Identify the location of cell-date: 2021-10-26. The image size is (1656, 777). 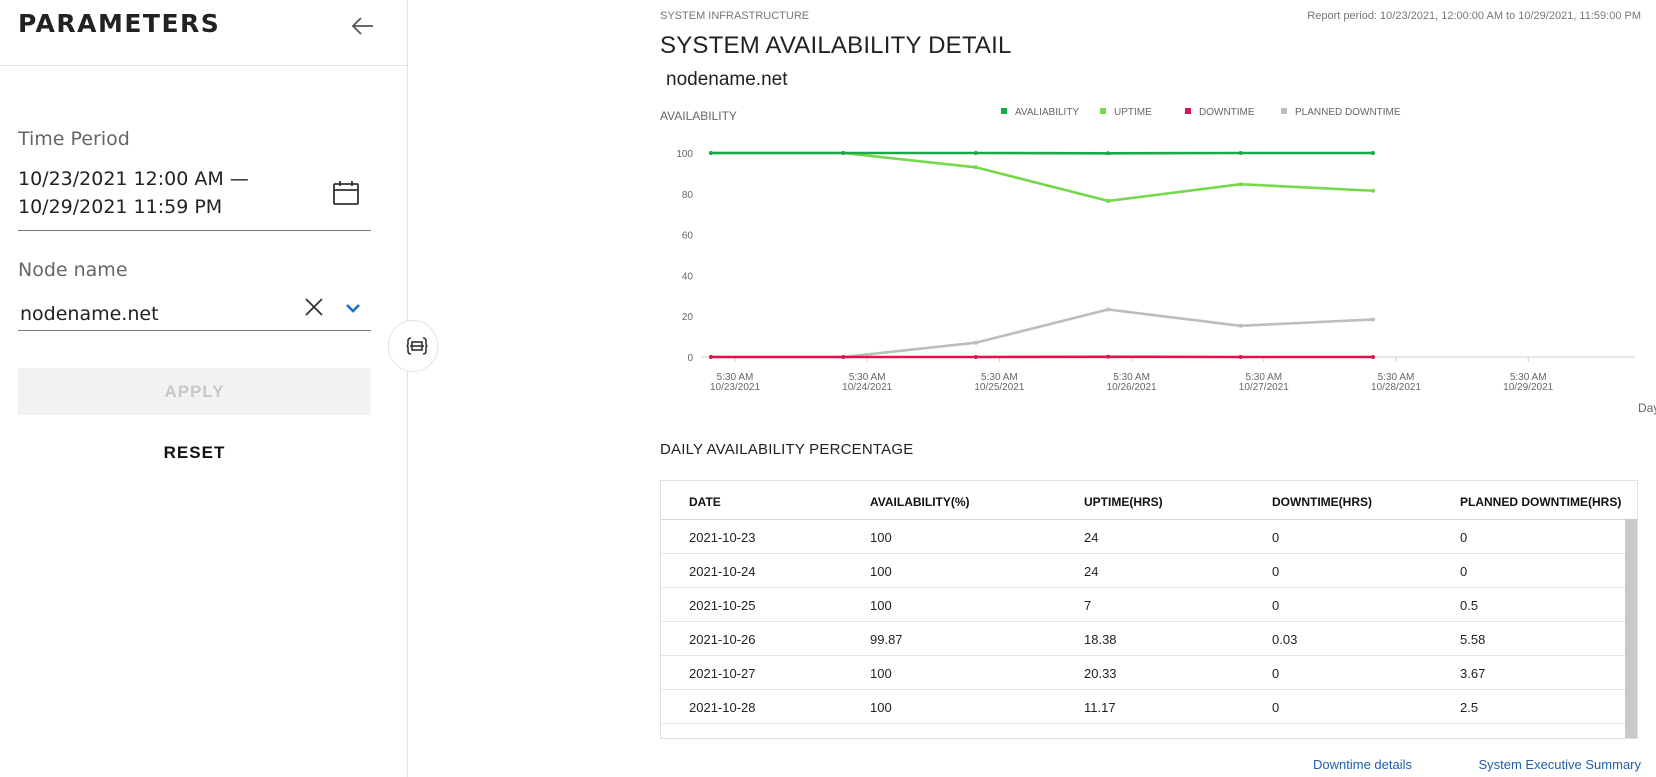
(722, 639).